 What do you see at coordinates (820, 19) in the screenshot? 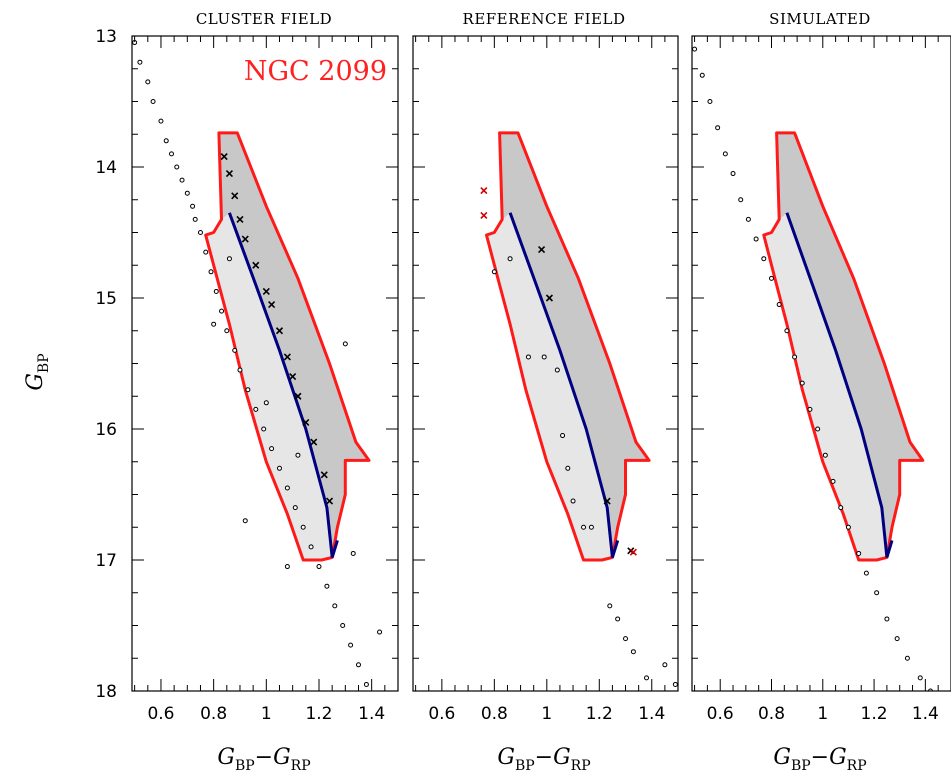
I see `panel-title-simulated: SIMULATED` at bounding box center [820, 19].